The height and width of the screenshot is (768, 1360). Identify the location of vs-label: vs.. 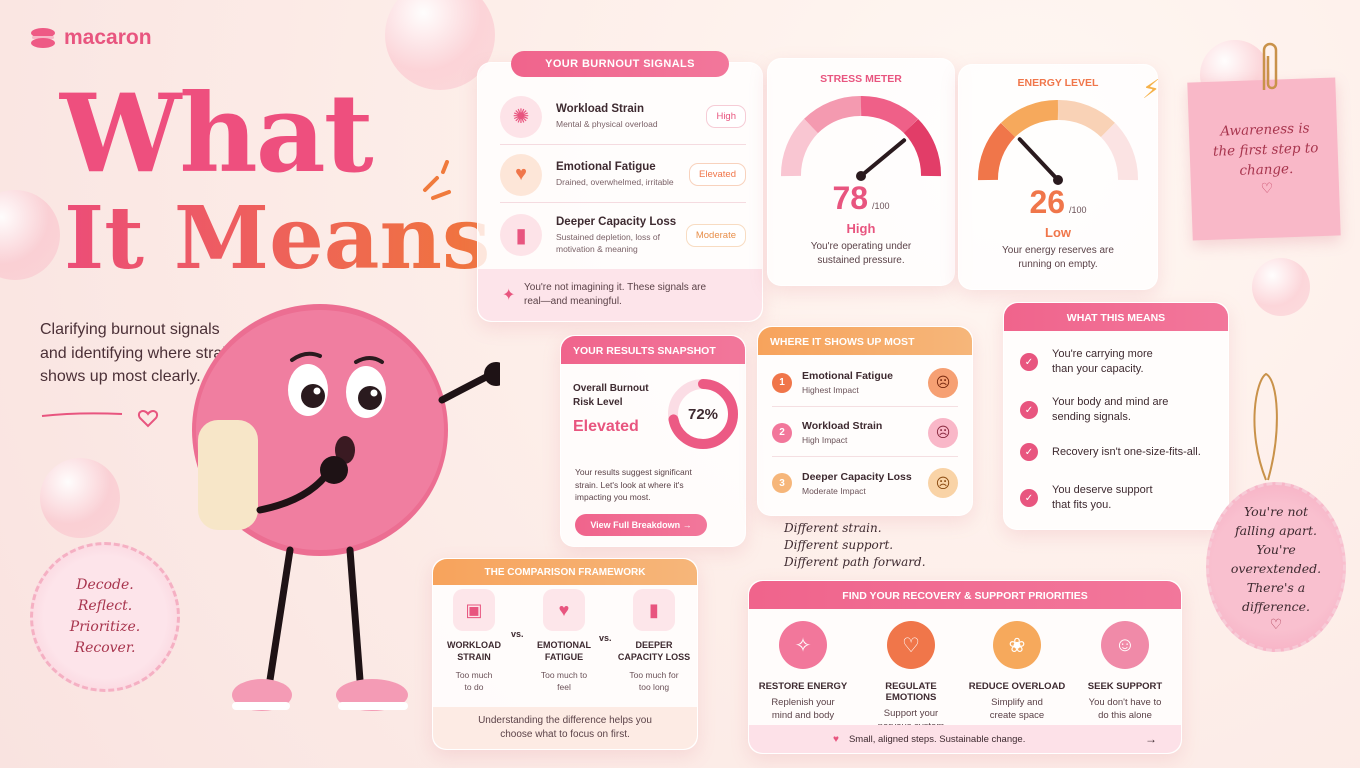
(605, 638).